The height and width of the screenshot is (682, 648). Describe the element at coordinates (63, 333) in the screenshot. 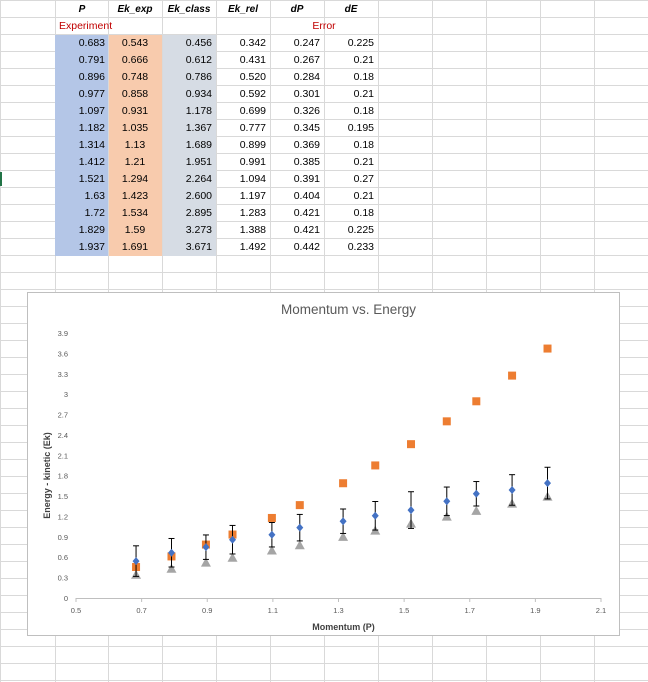

I see `y-tick-label: 3.9` at that location.